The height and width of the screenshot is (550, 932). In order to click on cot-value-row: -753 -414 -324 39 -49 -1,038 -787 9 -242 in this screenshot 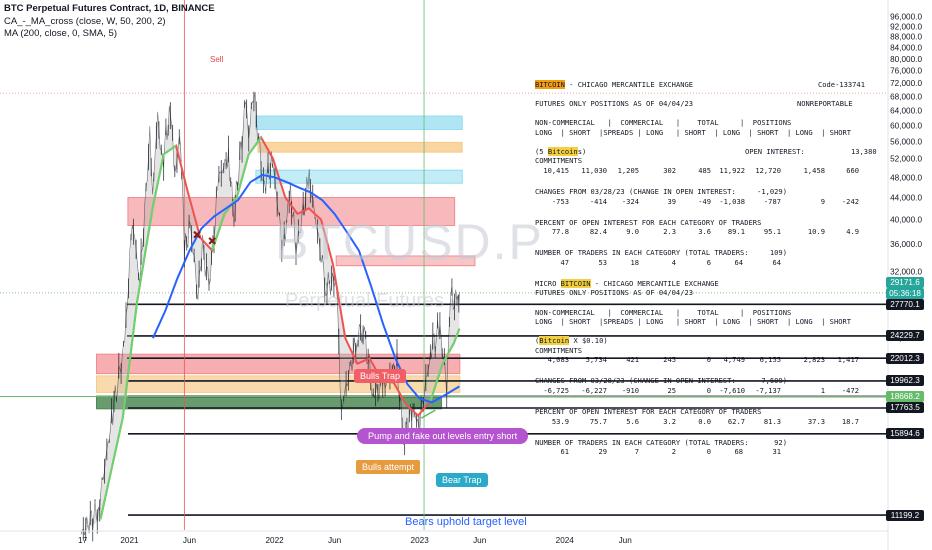, I will do `click(709, 201)`.